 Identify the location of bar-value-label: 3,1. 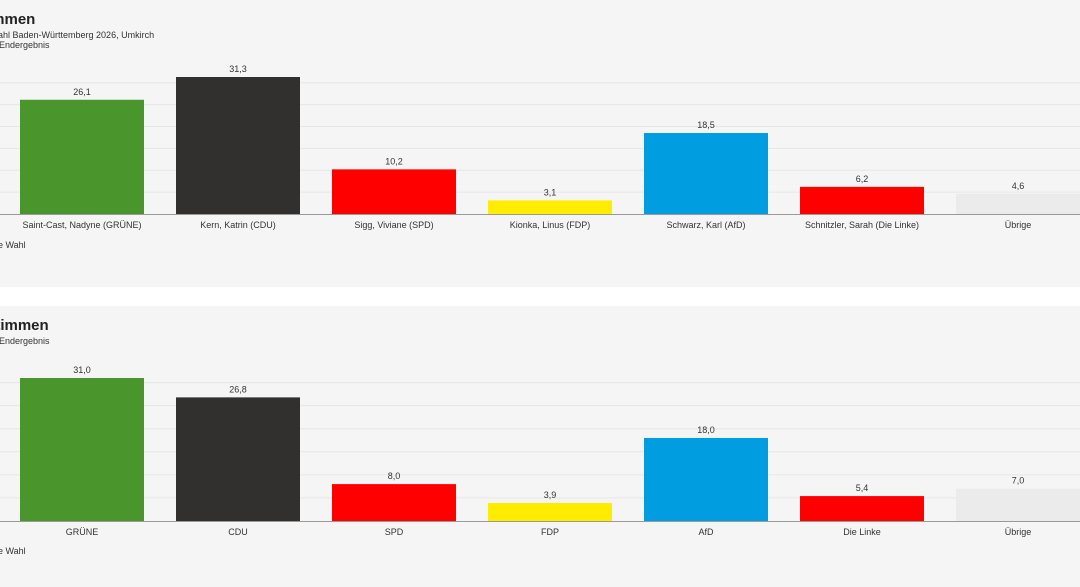
(550, 192).